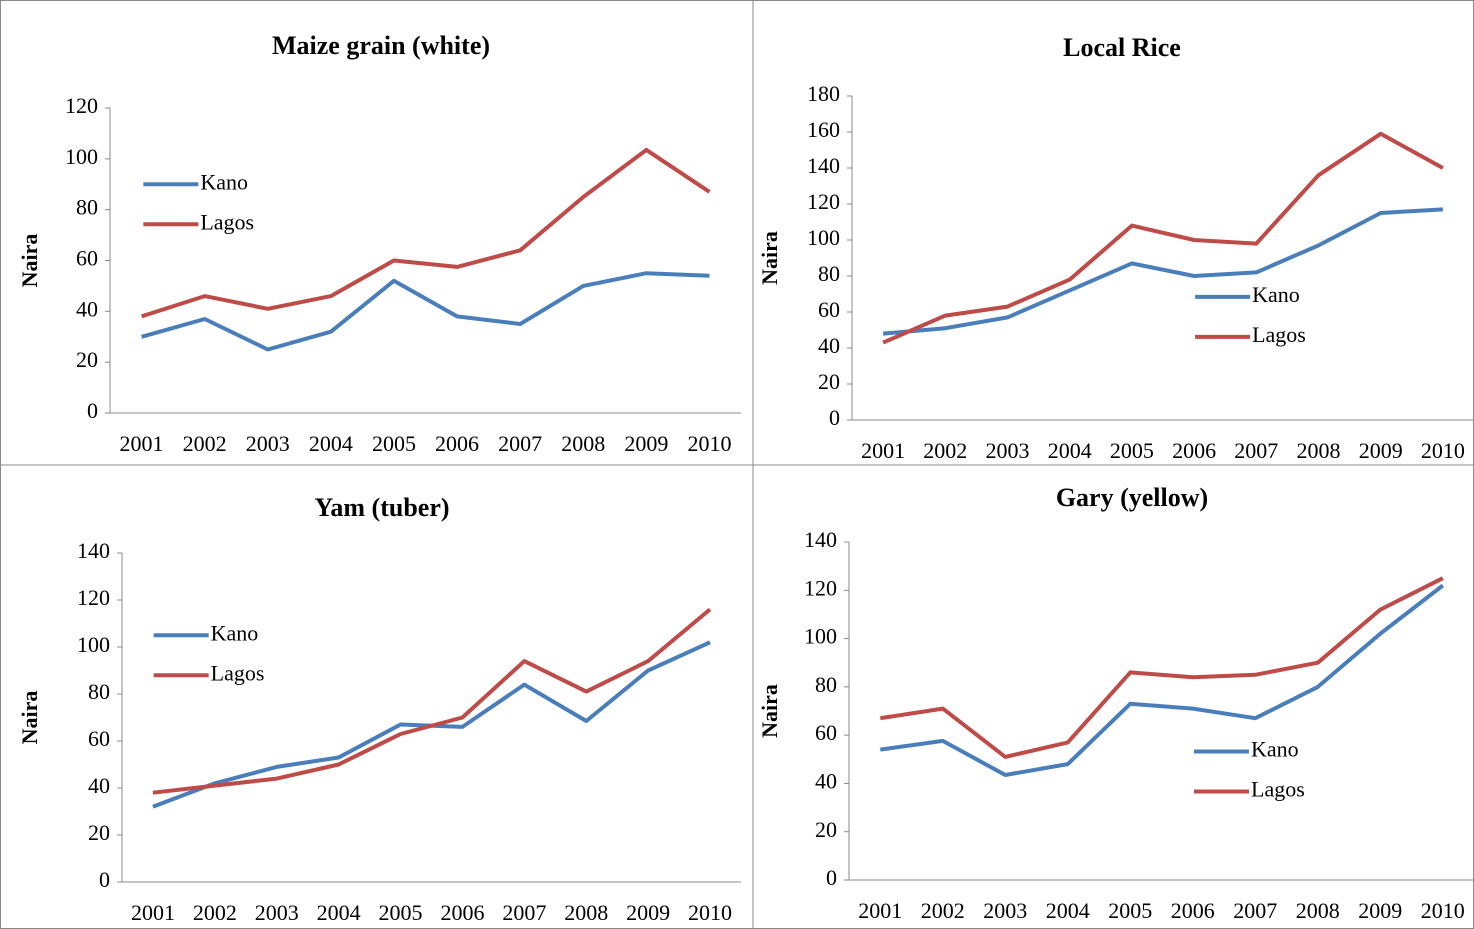 The image size is (1474, 929). I want to click on chart-title: Local Rice, so click(1122, 47).